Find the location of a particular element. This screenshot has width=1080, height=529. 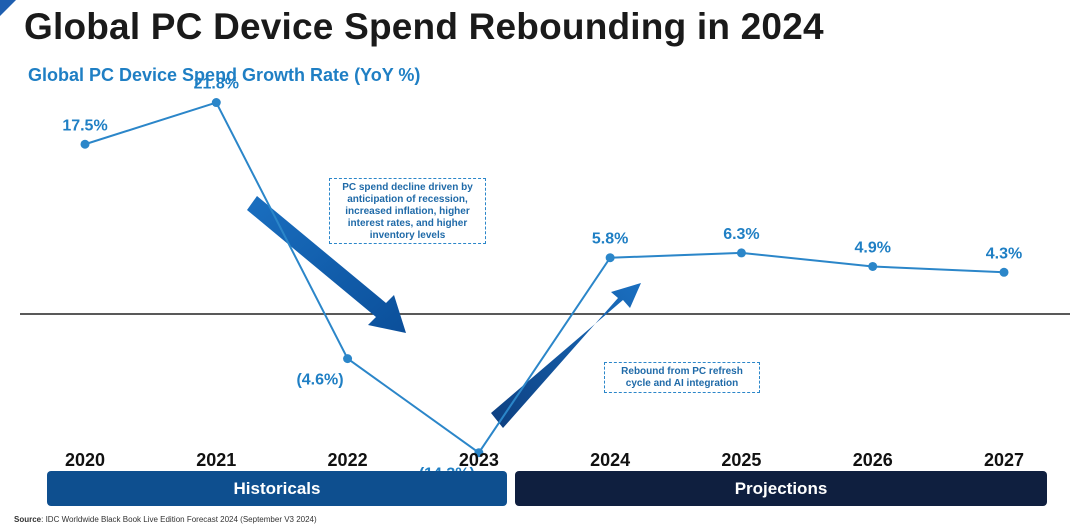

year-label-2022: 2022 is located at coordinates (348, 460).